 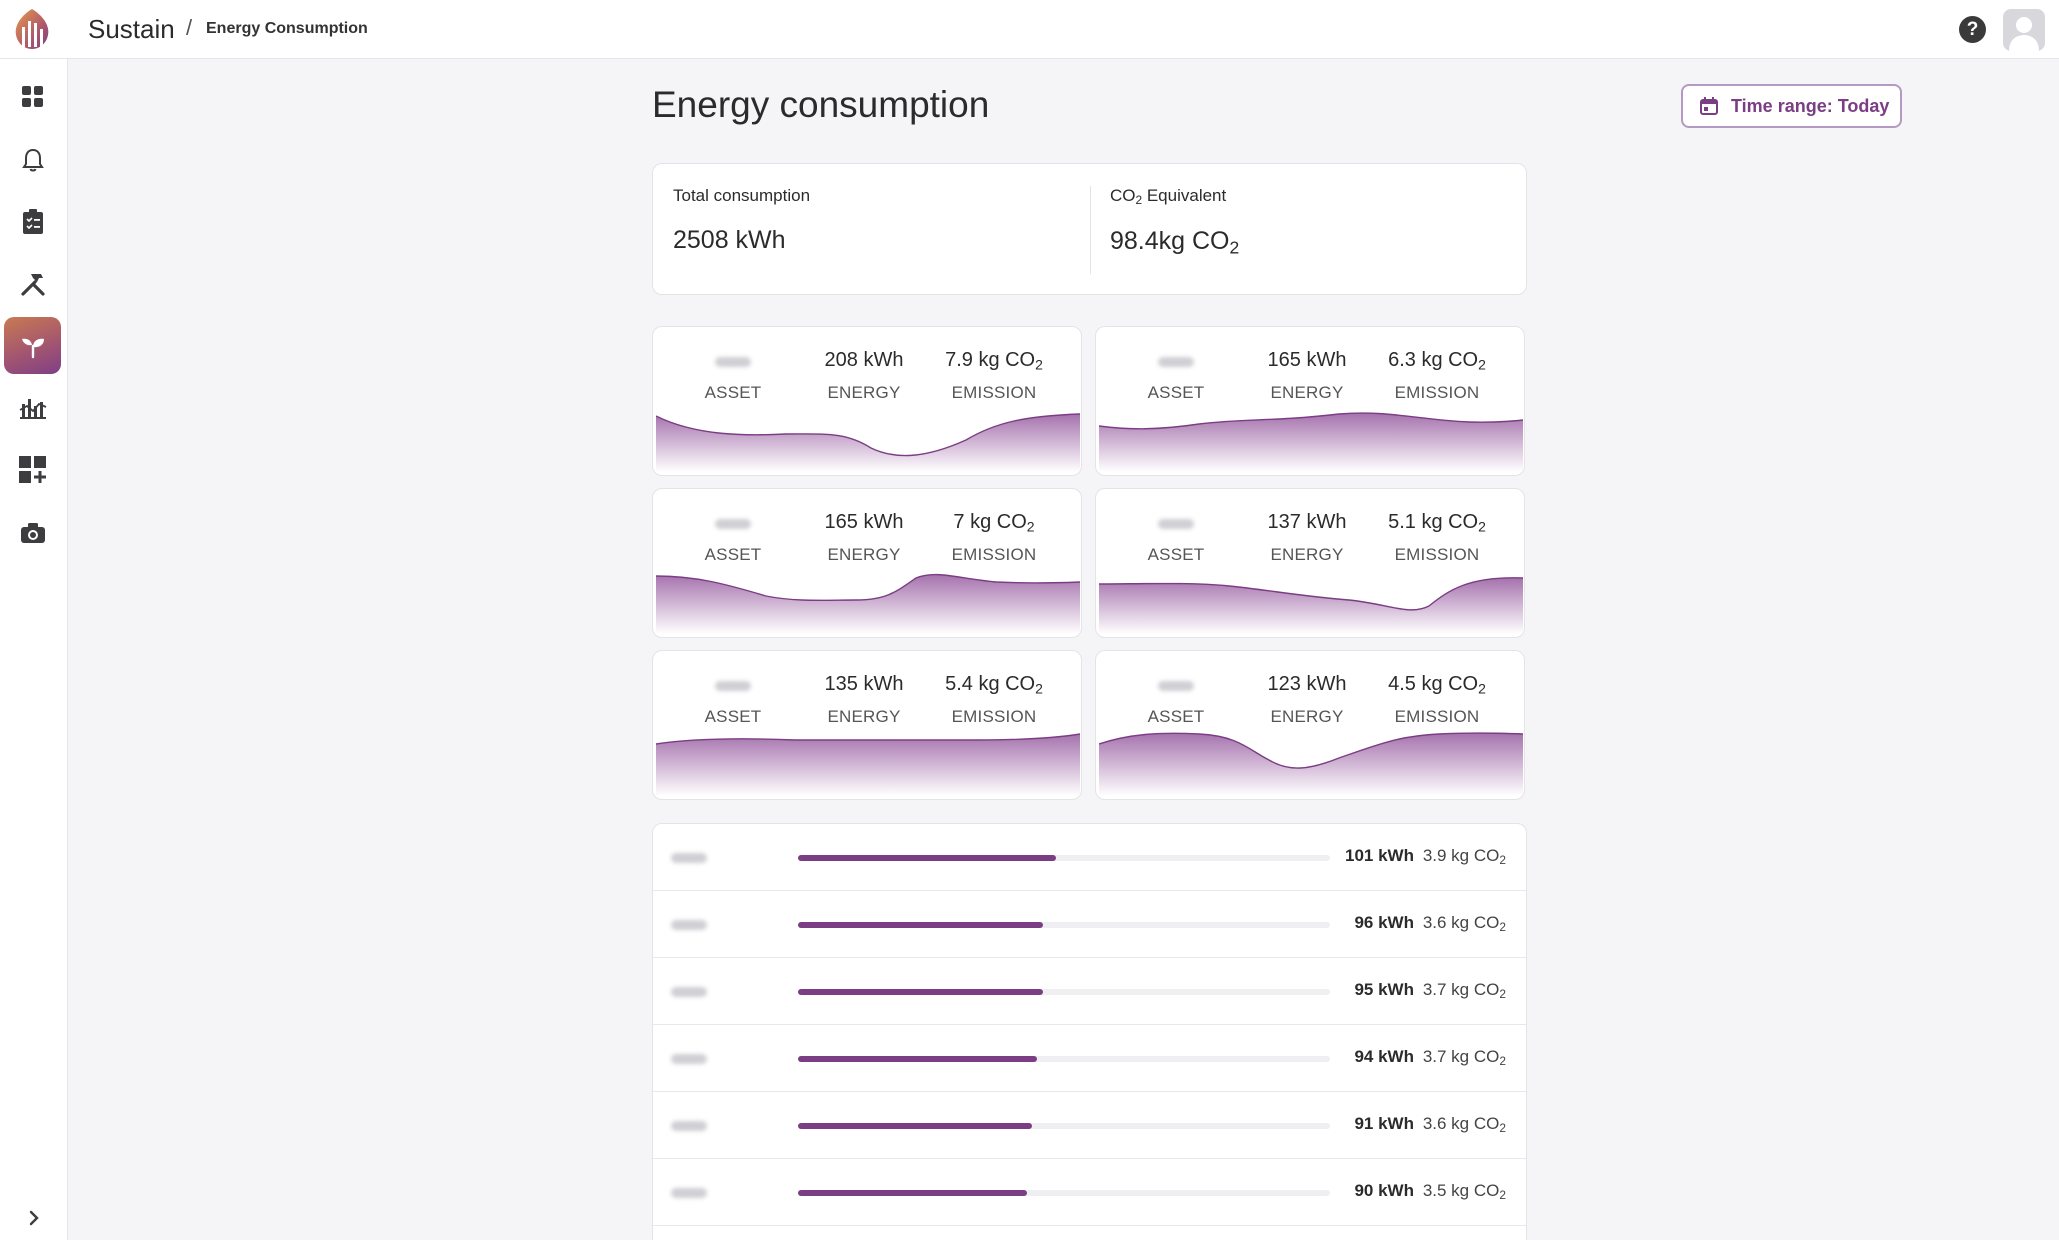 What do you see at coordinates (1174, 222) in the screenshot?
I see `co2-equivalent: CO2 Equivalent 98.4kg CO2` at bounding box center [1174, 222].